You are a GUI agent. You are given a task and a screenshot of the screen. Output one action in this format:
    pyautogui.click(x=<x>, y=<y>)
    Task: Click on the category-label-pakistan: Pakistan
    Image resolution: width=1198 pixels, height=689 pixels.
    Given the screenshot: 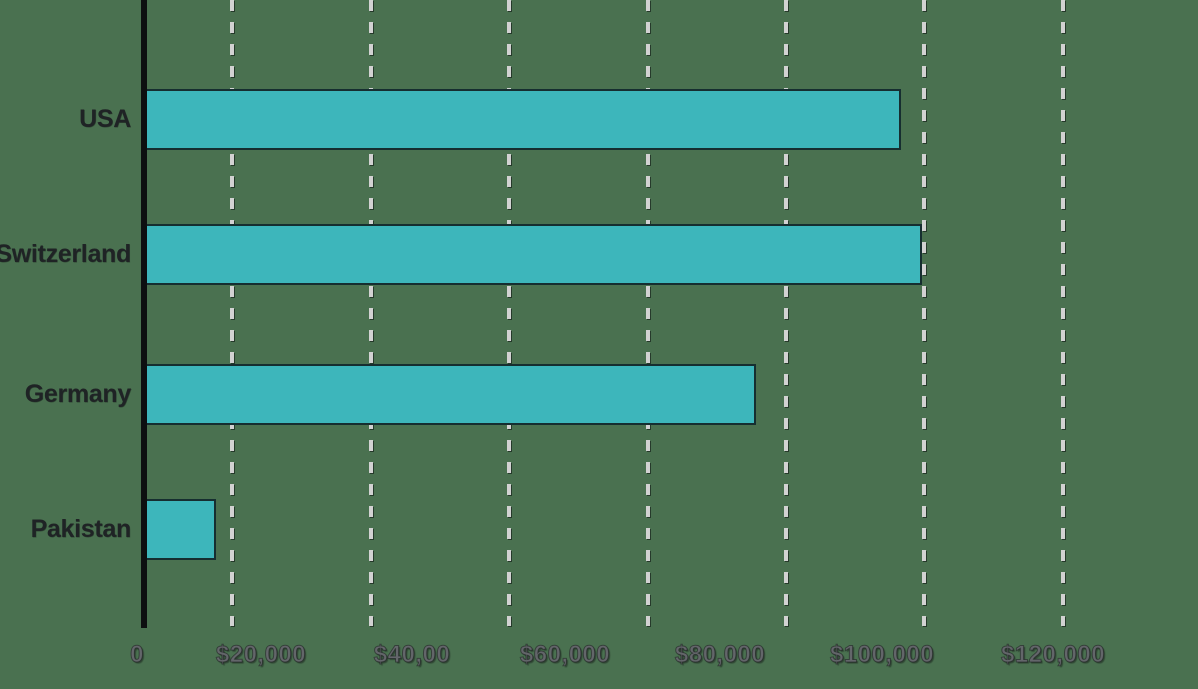 What is the action you would take?
    pyautogui.click(x=81, y=529)
    